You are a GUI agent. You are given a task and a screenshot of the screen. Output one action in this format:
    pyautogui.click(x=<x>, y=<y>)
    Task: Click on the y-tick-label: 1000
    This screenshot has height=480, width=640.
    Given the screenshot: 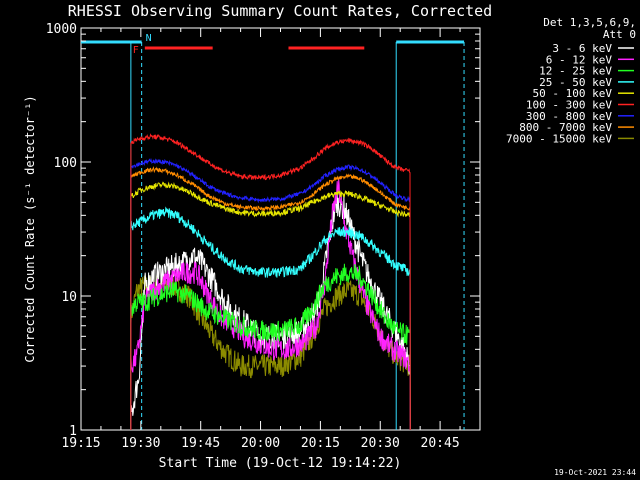 What is the action you would take?
    pyautogui.click(x=61, y=29)
    